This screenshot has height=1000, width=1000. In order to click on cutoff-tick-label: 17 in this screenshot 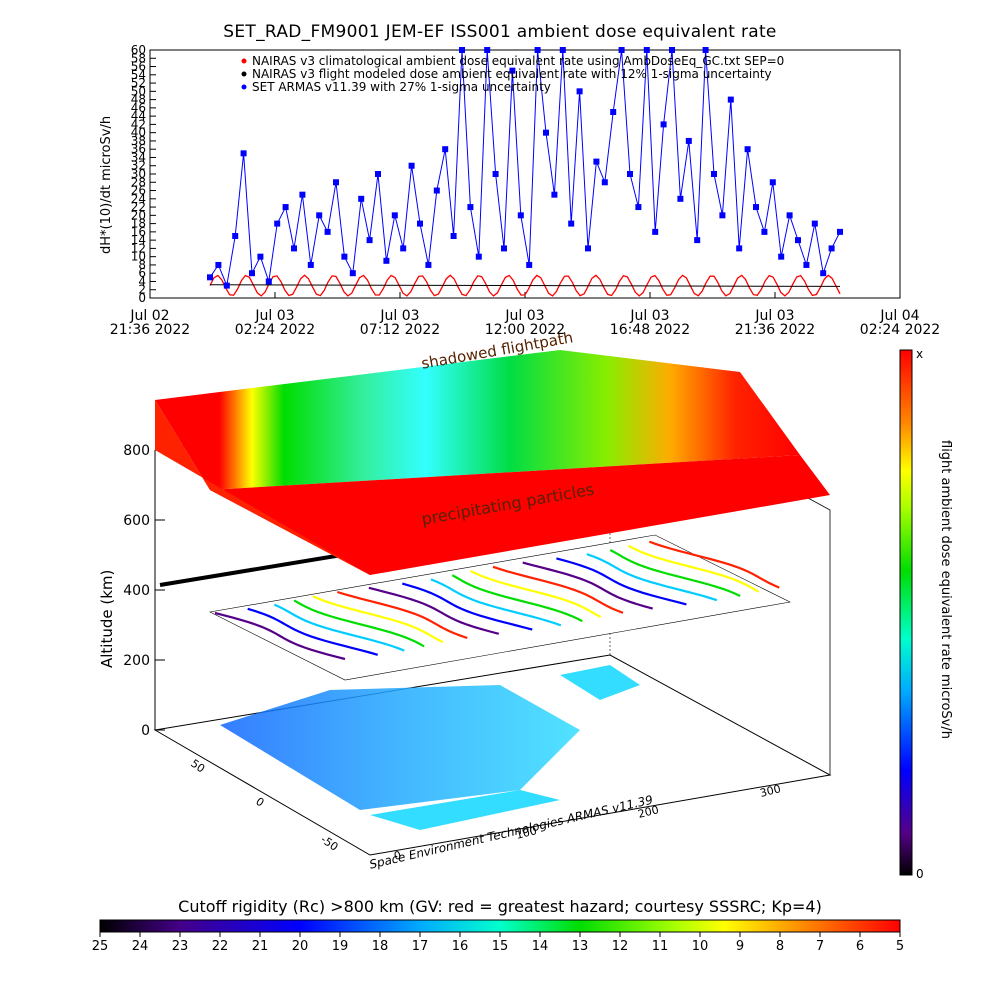, I will do `click(420, 946)`.